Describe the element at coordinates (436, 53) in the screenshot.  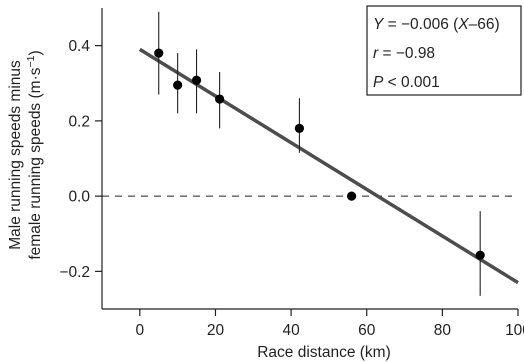
I see `annotation-lines: Y = −0.006 (X–66) r = −0.98 P < 0.001` at that location.